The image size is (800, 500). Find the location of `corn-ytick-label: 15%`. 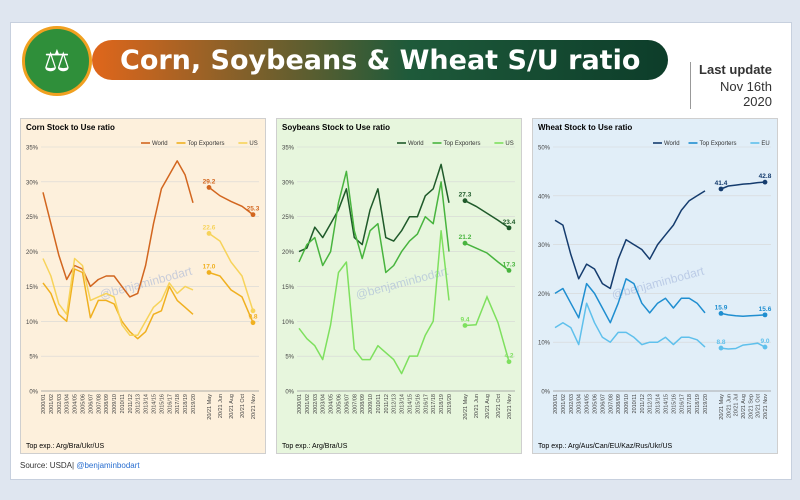

corn-ytick-label: 15% is located at coordinates (32, 288).